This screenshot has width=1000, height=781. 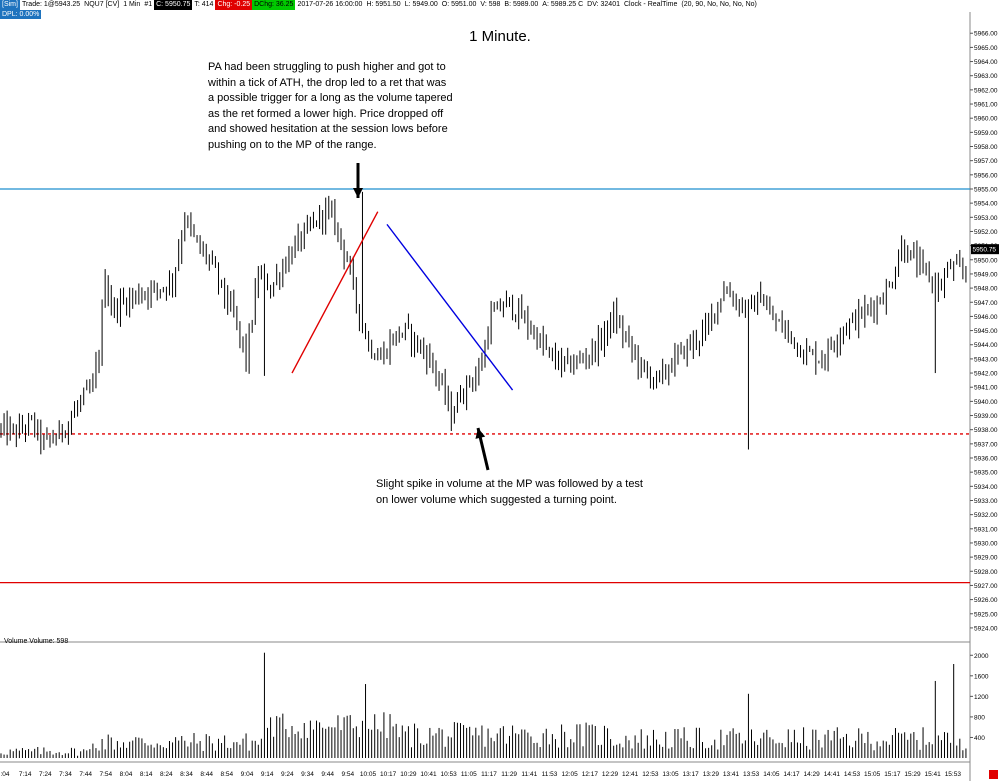 I want to click on time-tick-label: 13:05, so click(x=670, y=774).